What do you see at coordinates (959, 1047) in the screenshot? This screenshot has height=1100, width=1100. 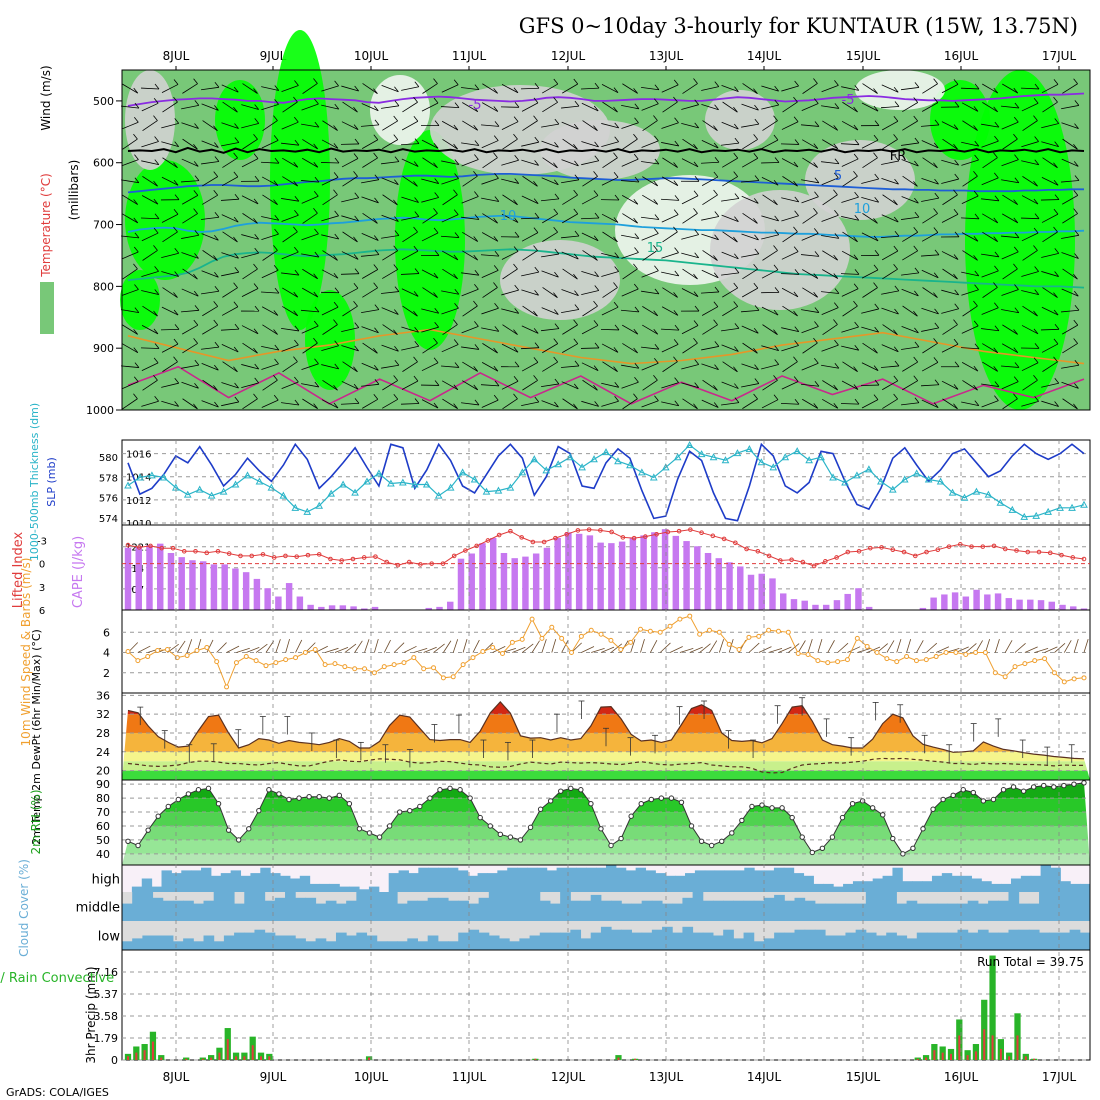 I see `precip-conv-bar` at bounding box center [959, 1047].